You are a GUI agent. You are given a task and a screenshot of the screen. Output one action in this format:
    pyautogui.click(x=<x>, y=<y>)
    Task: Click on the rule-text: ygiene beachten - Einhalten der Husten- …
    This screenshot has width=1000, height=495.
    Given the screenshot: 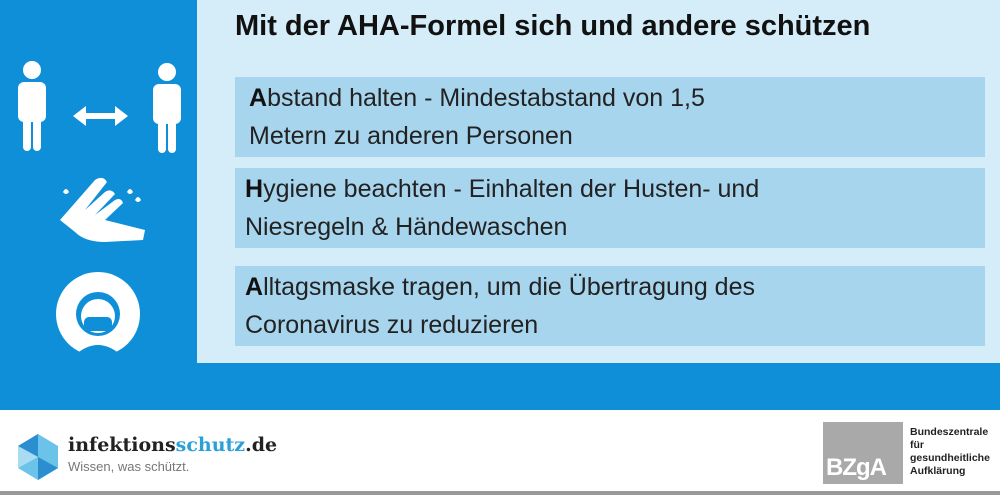 What is the action you would take?
    pyautogui.click(x=511, y=189)
    